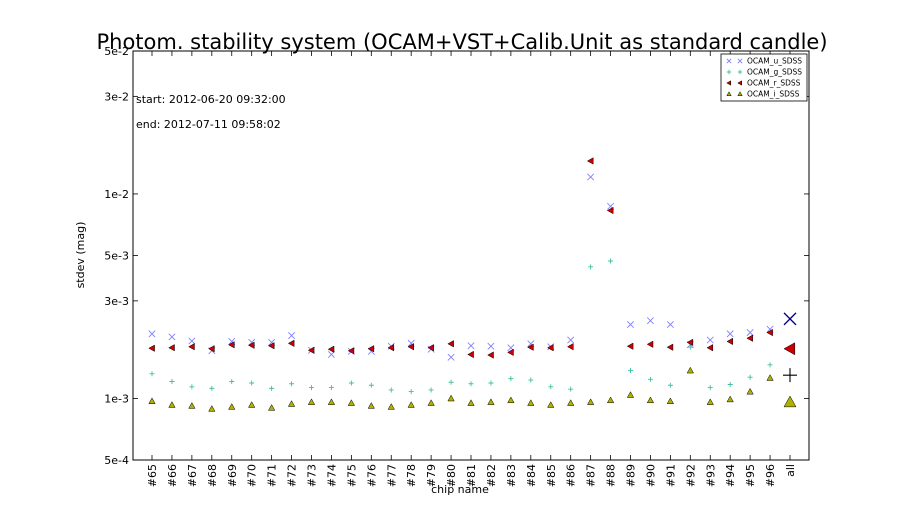  Describe the element at coordinates (212, 388) in the screenshot. I see `point-OCAM_g_SDSS-#68` at that location.